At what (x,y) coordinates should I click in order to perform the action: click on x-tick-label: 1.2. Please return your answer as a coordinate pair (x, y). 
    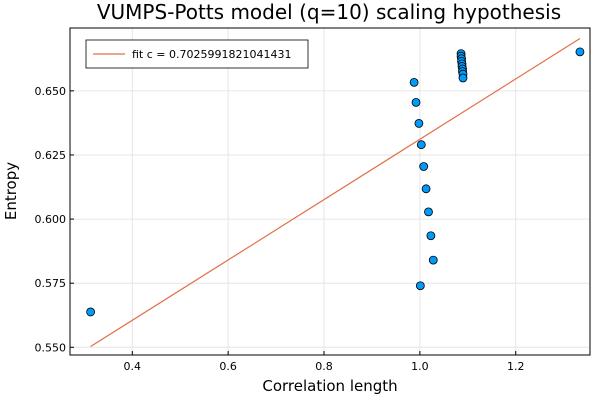
    Looking at the image, I should click on (516, 366).